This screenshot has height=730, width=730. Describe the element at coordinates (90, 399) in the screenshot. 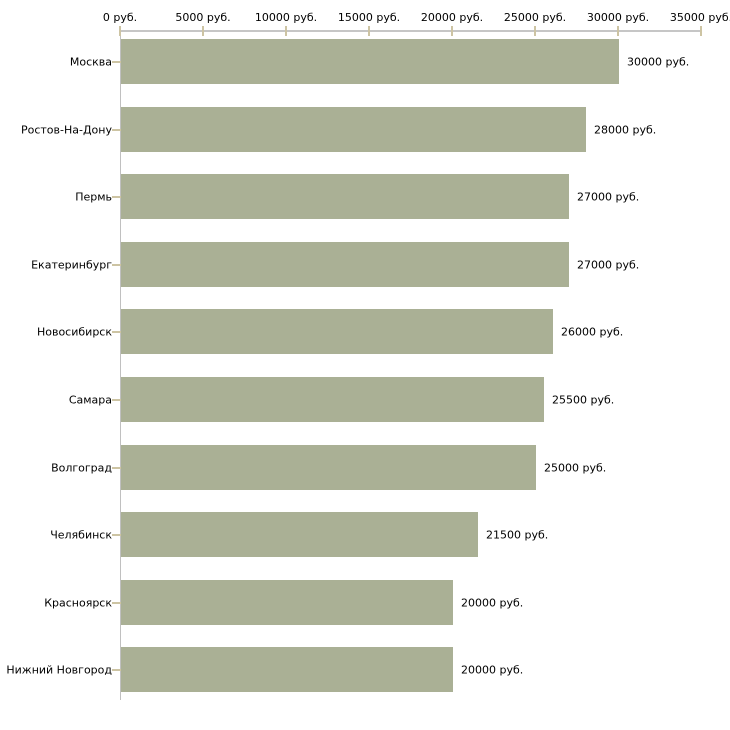

I see `category-label: Самара` at that location.